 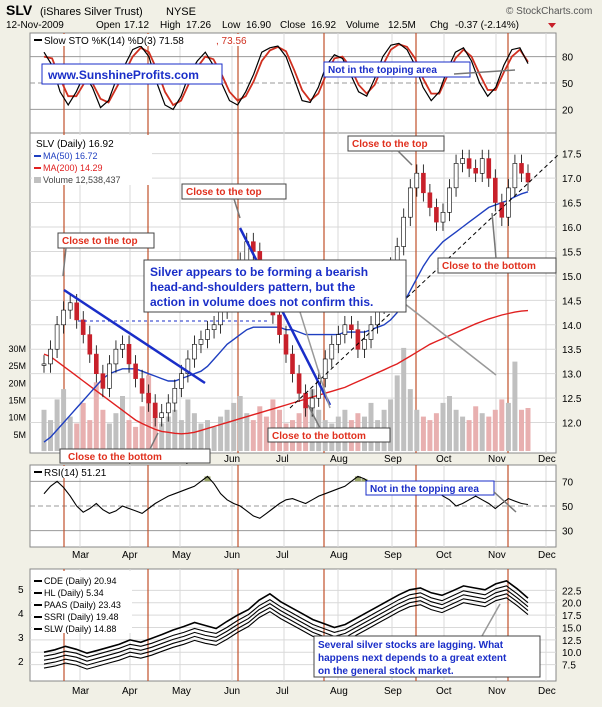 What do you see at coordinates (181, 555) in the screenshot?
I see `month-label: May` at bounding box center [181, 555].